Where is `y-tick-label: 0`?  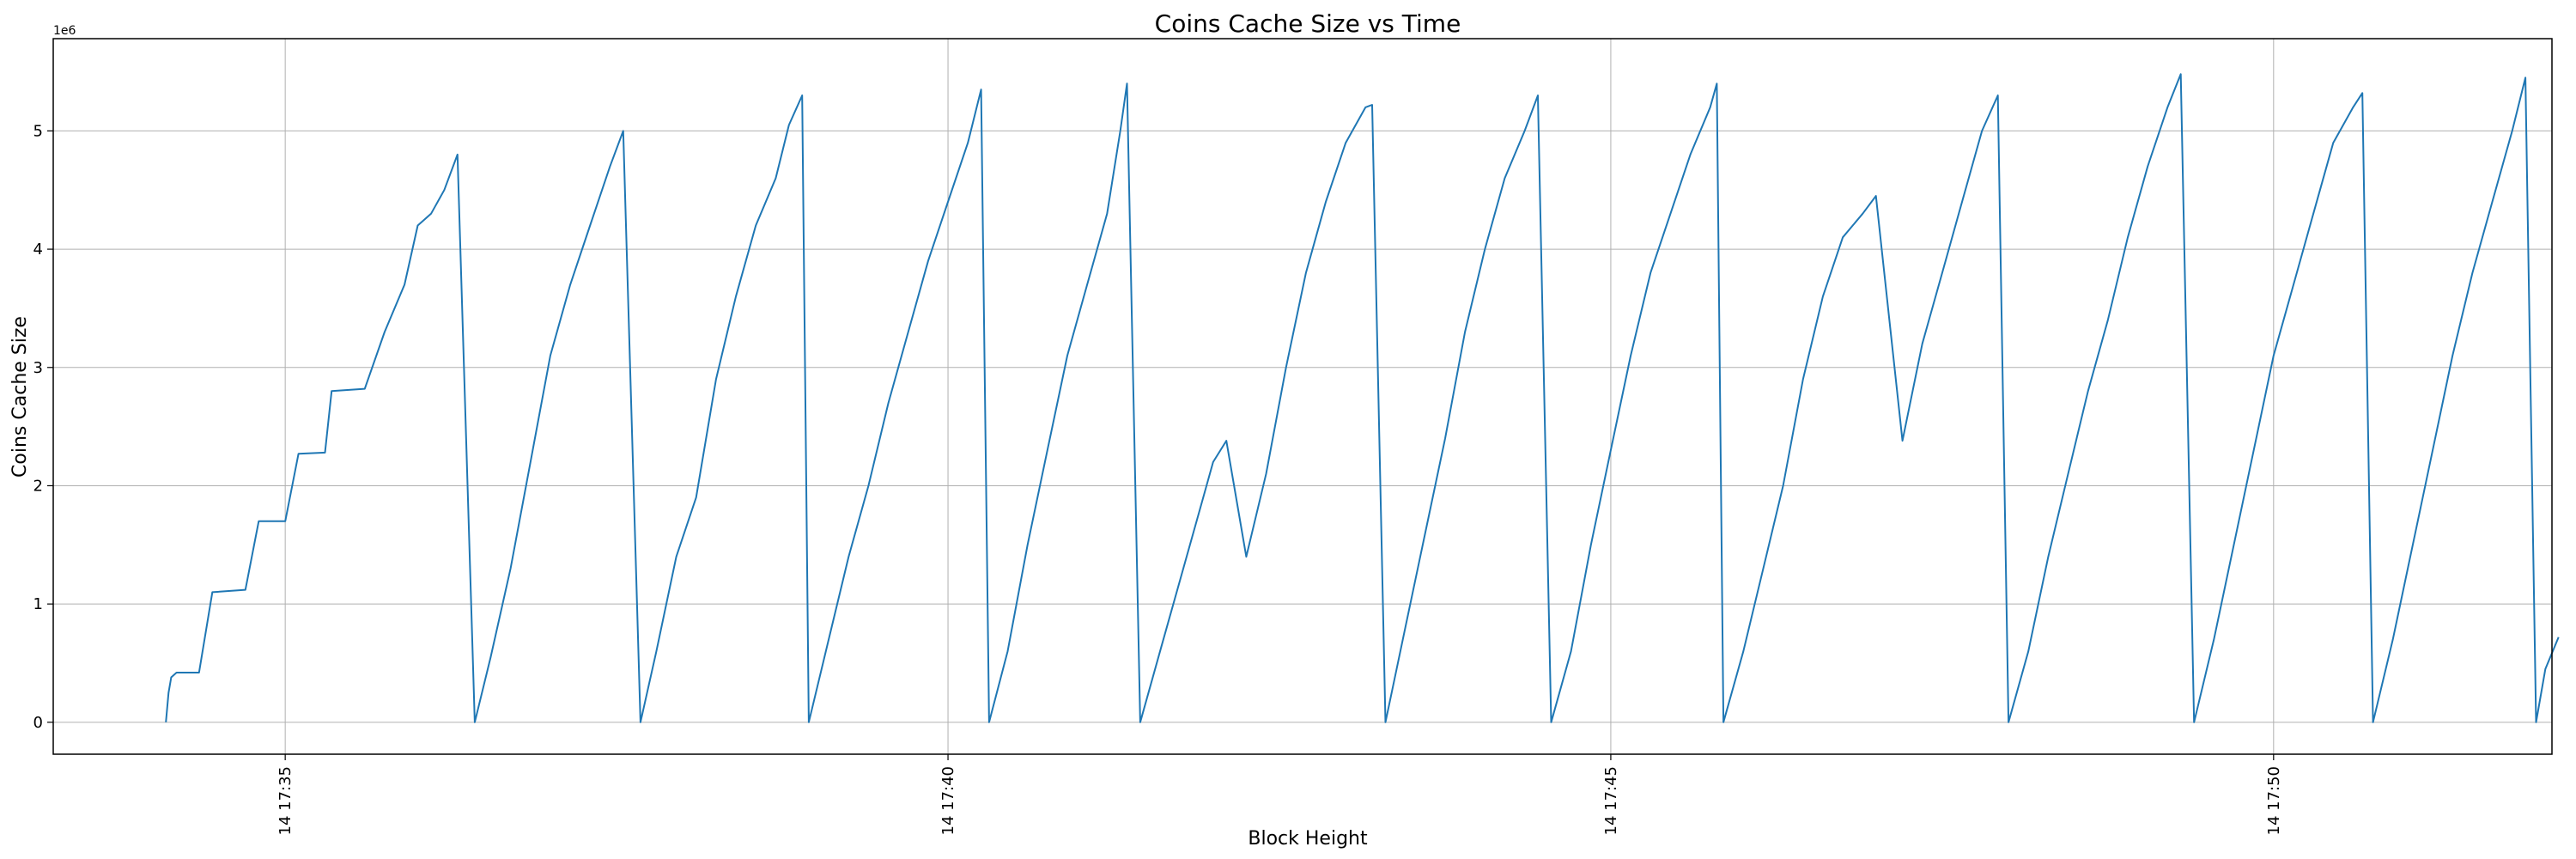 y-tick-label: 0 is located at coordinates (38, 723).